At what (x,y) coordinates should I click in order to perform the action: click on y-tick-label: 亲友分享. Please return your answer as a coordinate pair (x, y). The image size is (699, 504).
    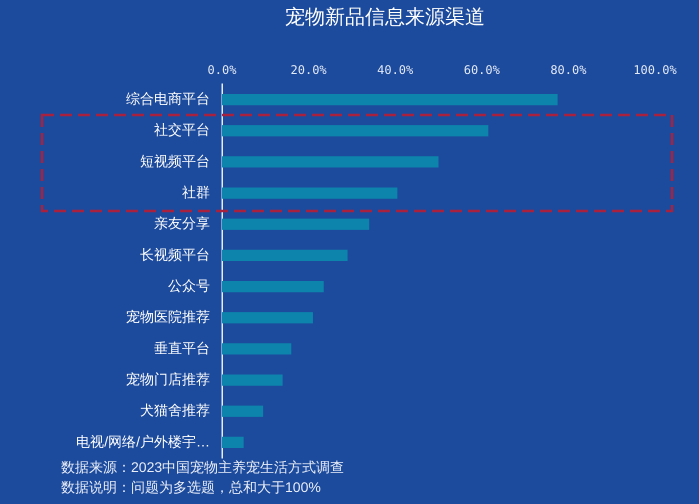
    Looking at the image, I should click on (182, 223).